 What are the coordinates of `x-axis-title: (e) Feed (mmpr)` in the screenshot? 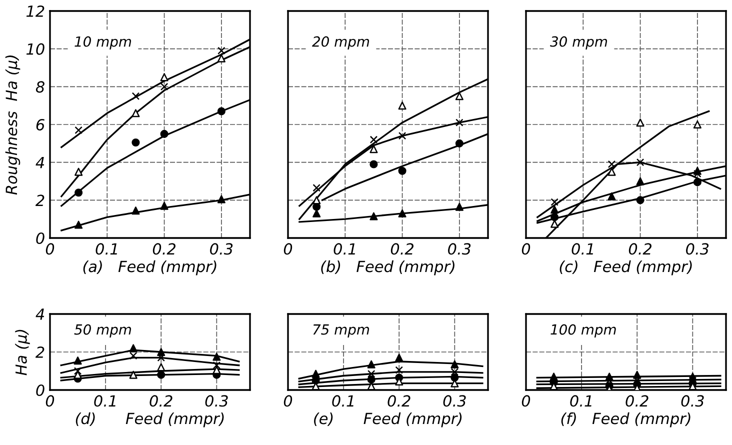 It's located at (388, 420).